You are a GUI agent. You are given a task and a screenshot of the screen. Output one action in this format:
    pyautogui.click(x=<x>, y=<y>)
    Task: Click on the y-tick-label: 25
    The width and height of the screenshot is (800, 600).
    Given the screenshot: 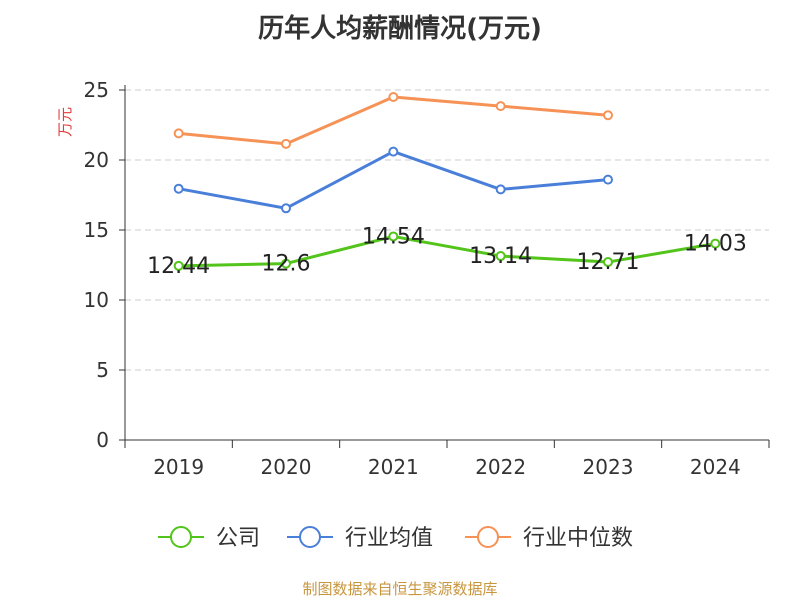 What is the action you would take?
    pyautogui.click(x=96, y=90)
    